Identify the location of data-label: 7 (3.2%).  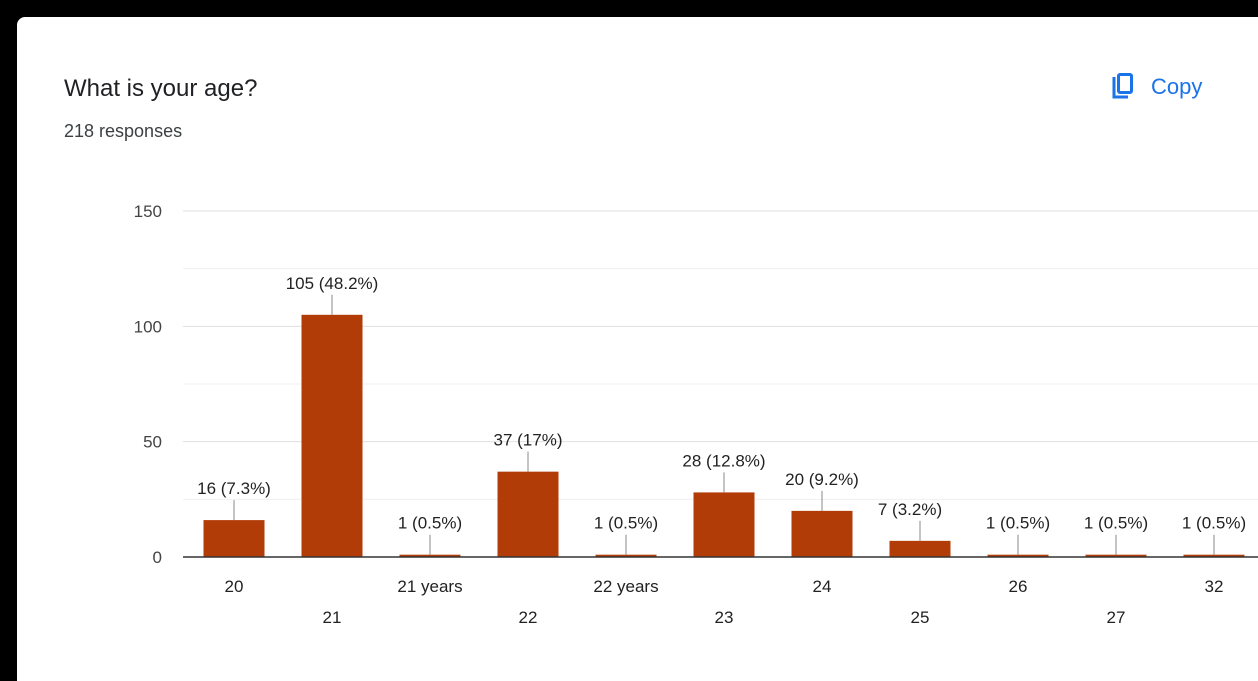
(910, 509).